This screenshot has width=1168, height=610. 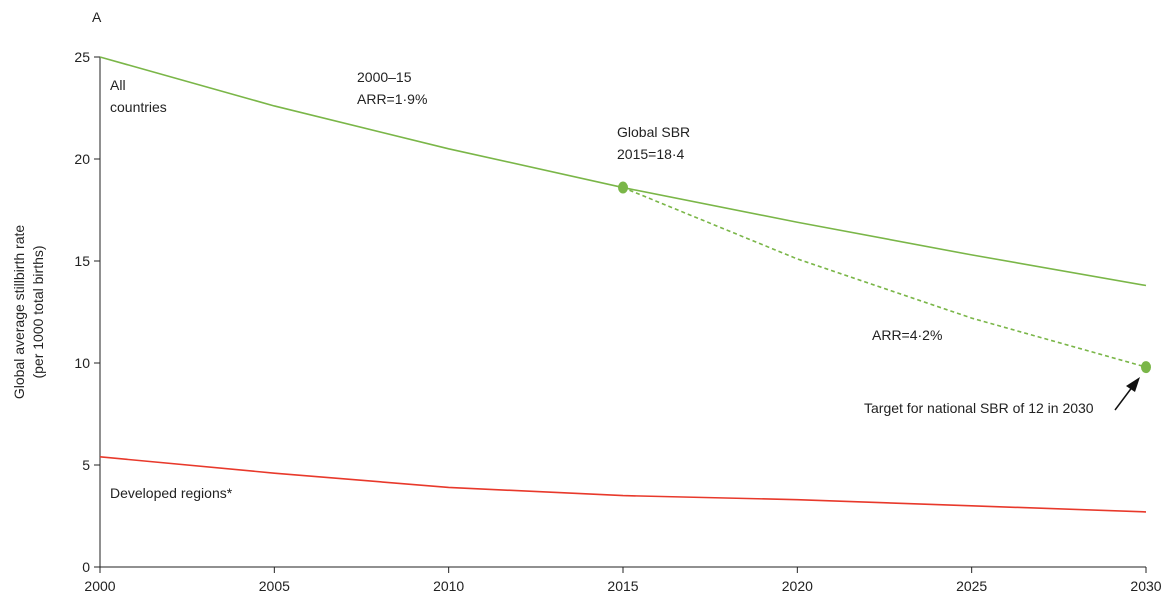 What do you see at coordinates (86, 465) in the screenshot?
I see `y-tick-label: 5` at bounding box center [86, 465].